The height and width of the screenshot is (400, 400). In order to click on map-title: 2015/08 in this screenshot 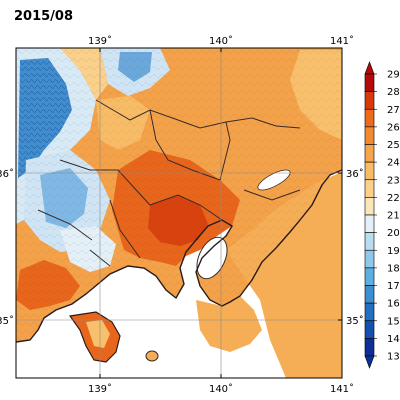, I will do `click(44, 16)`.